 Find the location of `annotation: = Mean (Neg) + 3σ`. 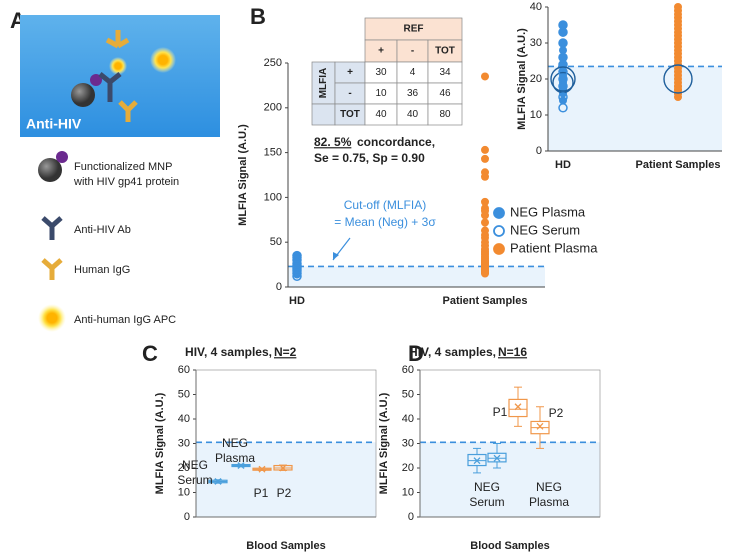

annotation: = Mean (Neg) + 3σ is located at coordinates (385, 222).